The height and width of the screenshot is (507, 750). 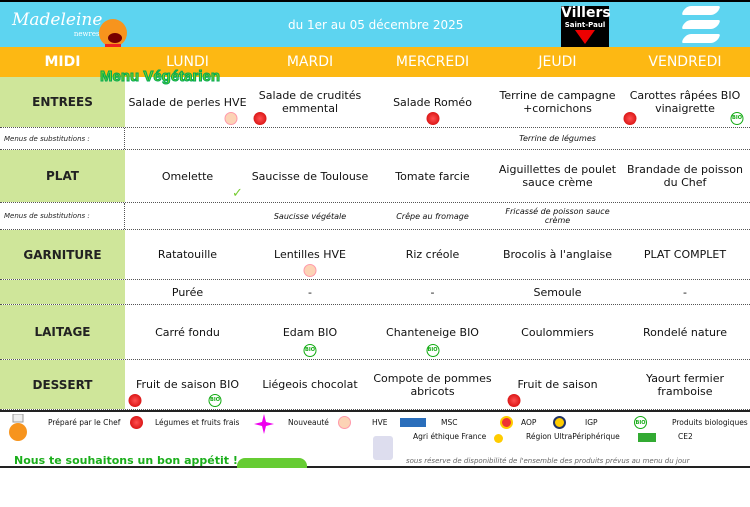 I want to click on row-label, so click(x=62, y=292).